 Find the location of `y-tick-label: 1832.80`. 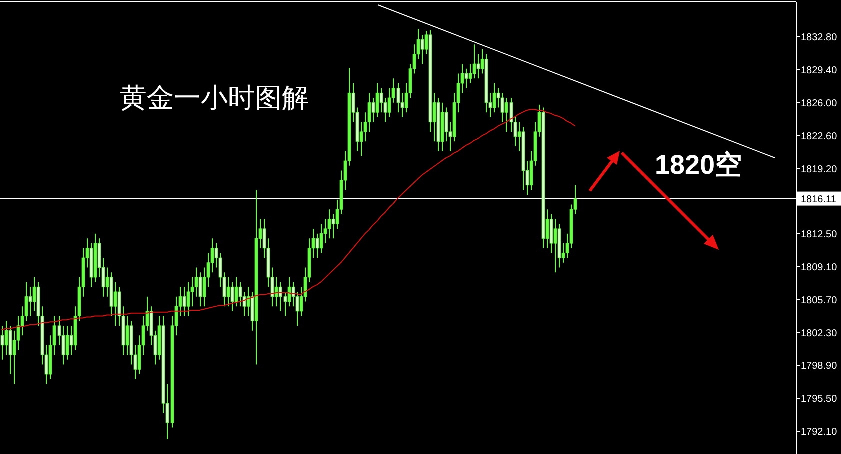

y-tick-label: 1832.80 is located at coordinates (819, 38).